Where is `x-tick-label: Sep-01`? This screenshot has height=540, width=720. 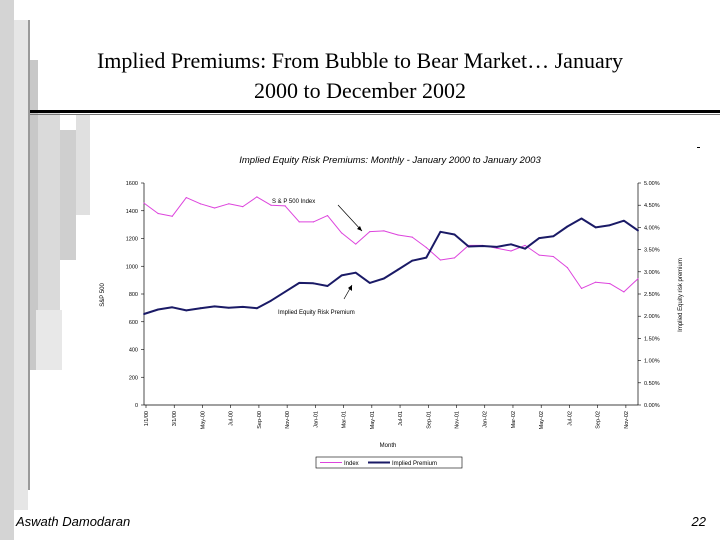
x-tick-label: Sep-01 is located at coordinates (429, 420).